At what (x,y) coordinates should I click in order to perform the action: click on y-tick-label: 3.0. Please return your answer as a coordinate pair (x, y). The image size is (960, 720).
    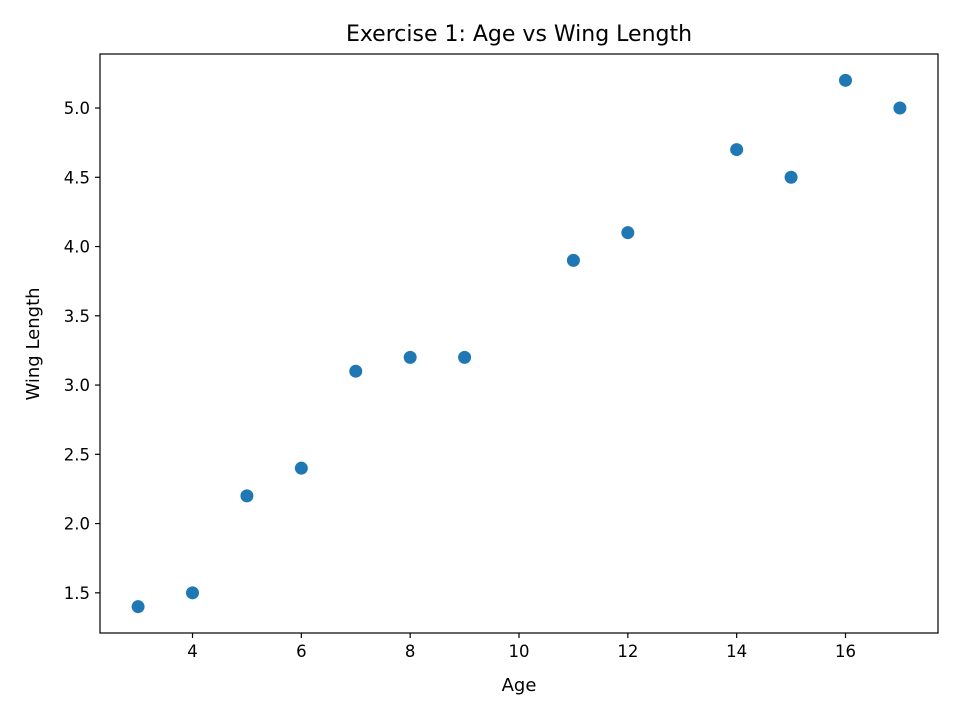
    Looking at the image, I should click on (77, 385).